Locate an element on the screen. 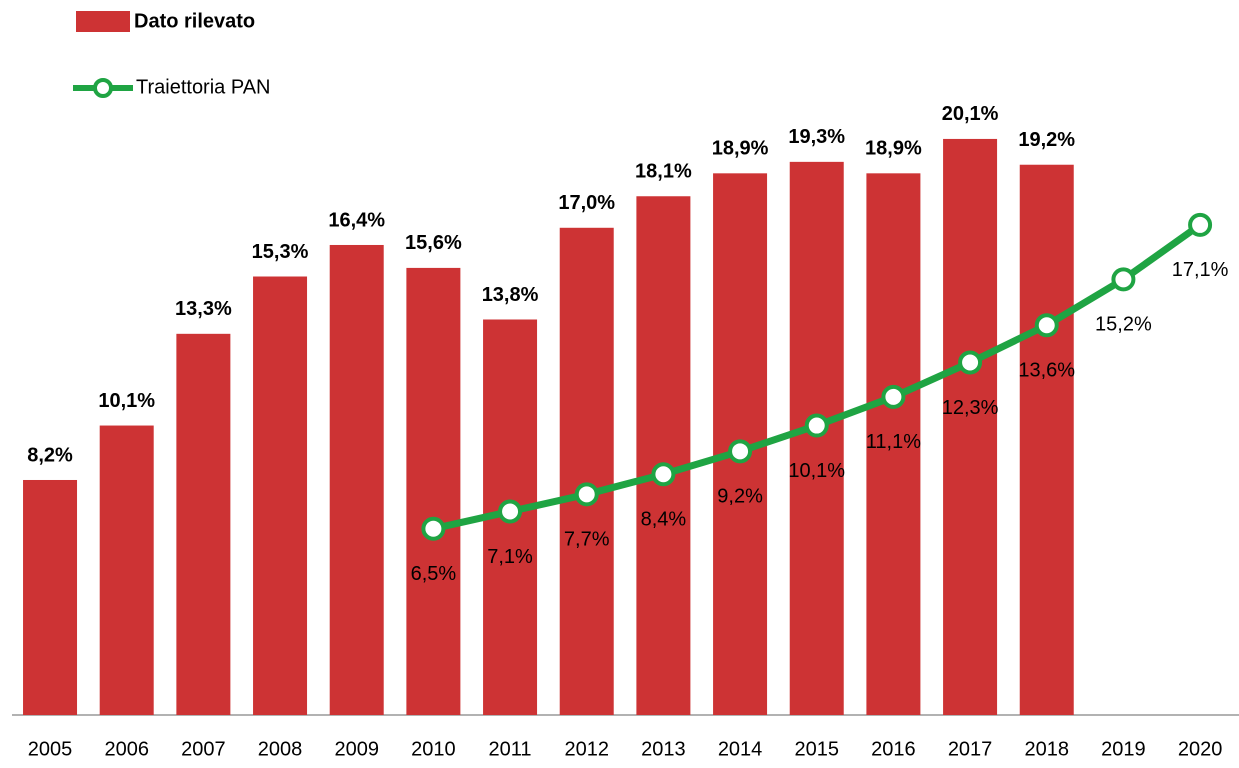  x-tick-label: 2019 is located at coordinates (1123, 749).